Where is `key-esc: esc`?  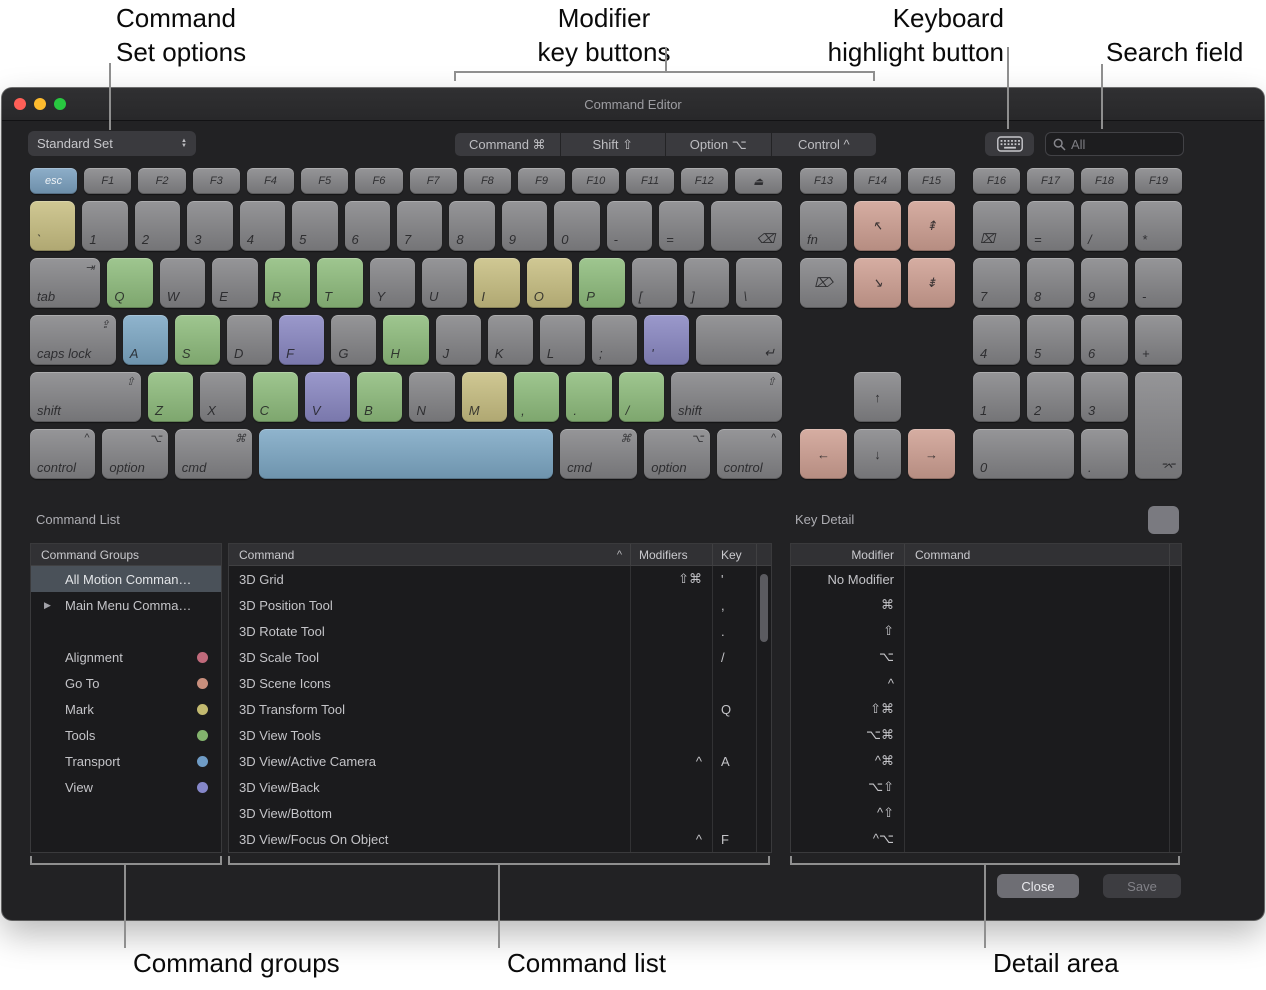 key-esc: esc is located at coordinates (54, 181).